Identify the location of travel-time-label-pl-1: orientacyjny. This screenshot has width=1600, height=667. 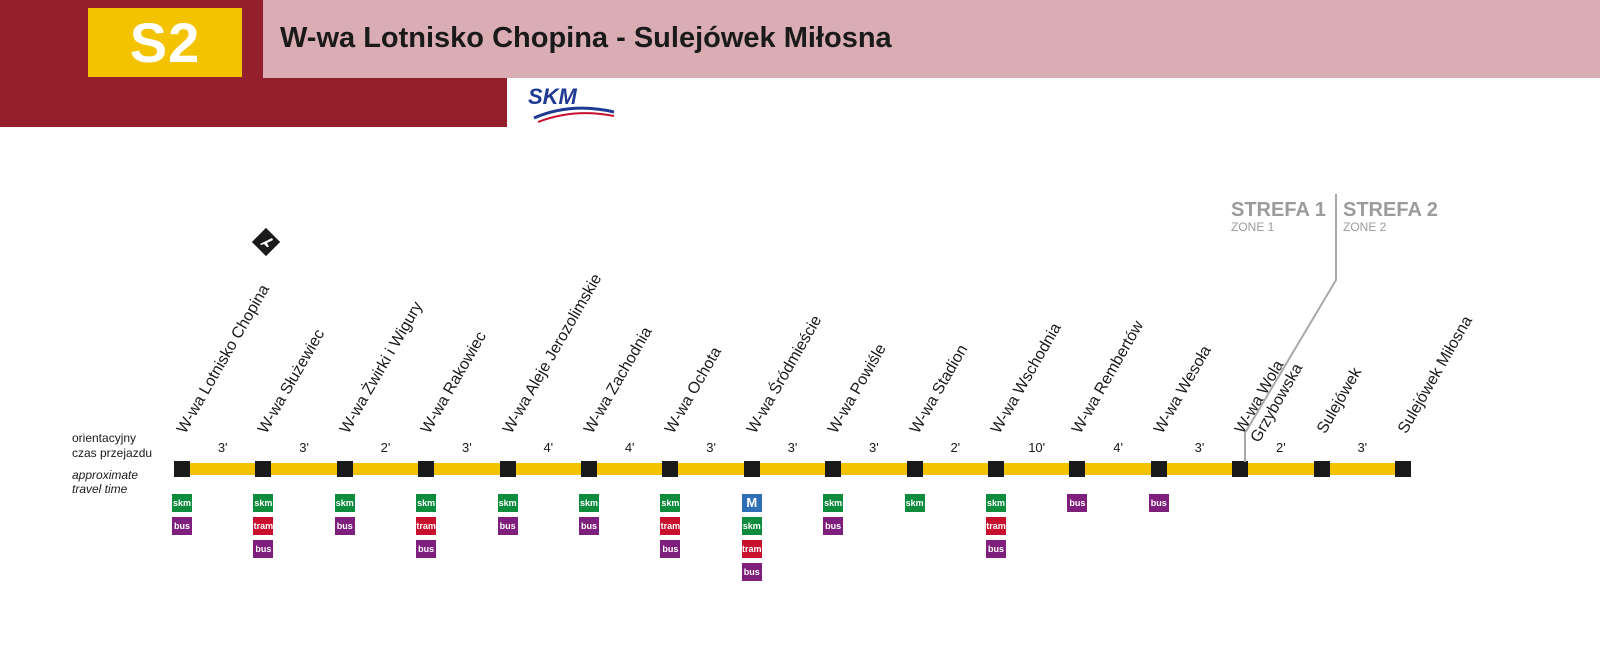
(104, 438).